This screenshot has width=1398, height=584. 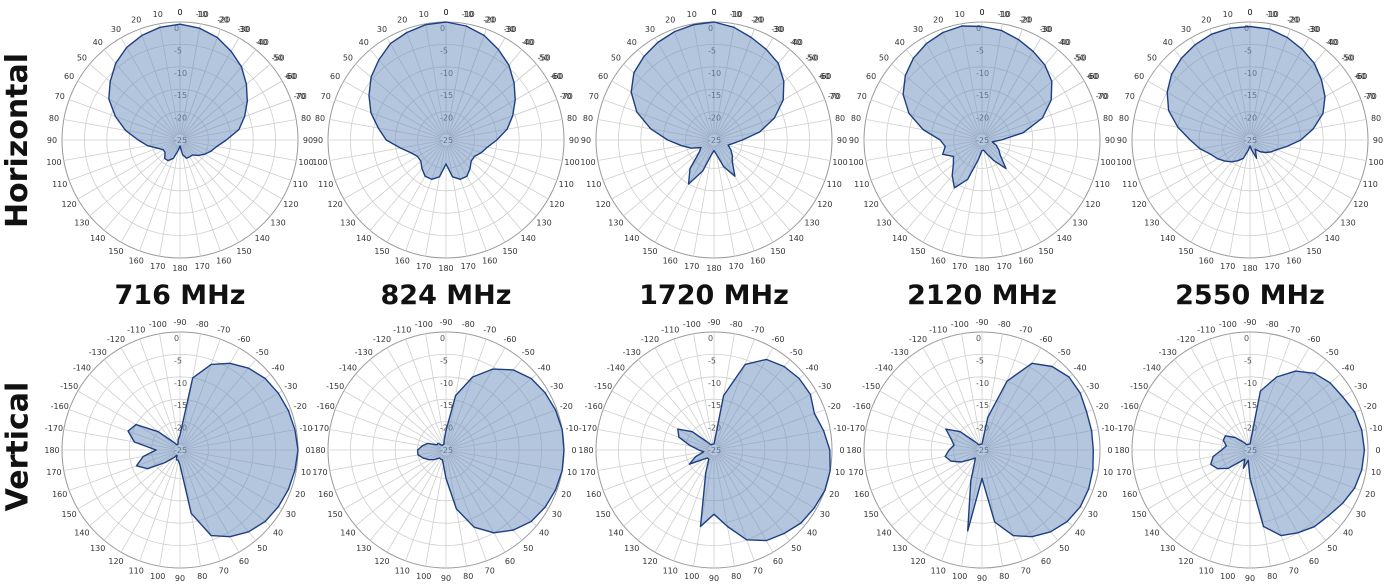 I want to click on angle-tick-label: -170, so click(x=1124, y=428).